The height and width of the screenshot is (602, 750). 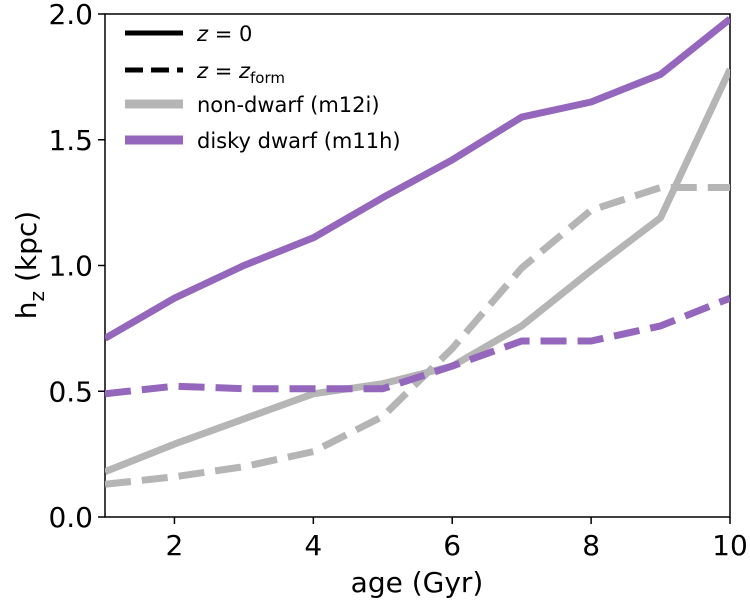 I want to click on x-tick-label: 4, so click(x=313, y=545).